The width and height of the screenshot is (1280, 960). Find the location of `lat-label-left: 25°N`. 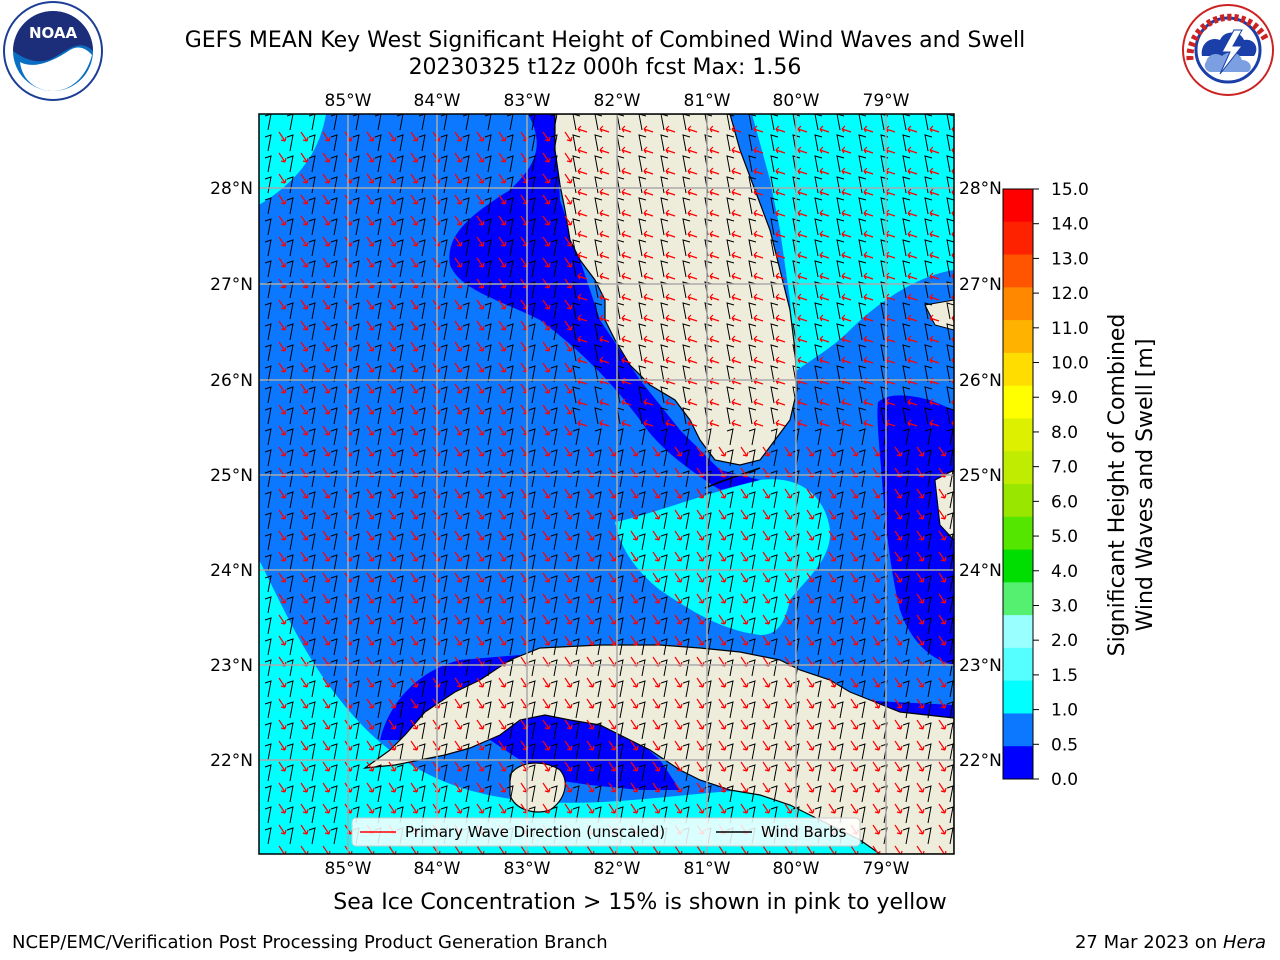

lat-label-left: 25°N is located at coordinates (231, 476).